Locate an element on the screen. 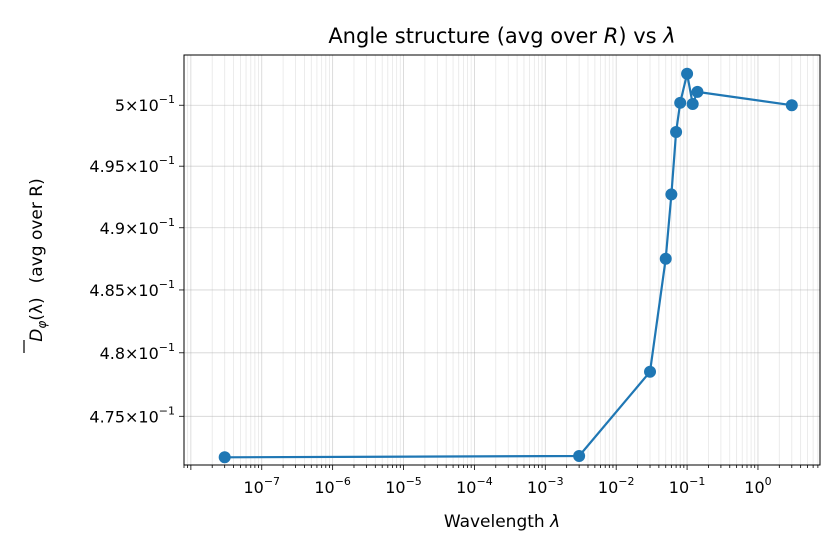 The image size is (840, 560). y-tick-label: 4.95×10⁻¹ is located at coordinates (132, 165).